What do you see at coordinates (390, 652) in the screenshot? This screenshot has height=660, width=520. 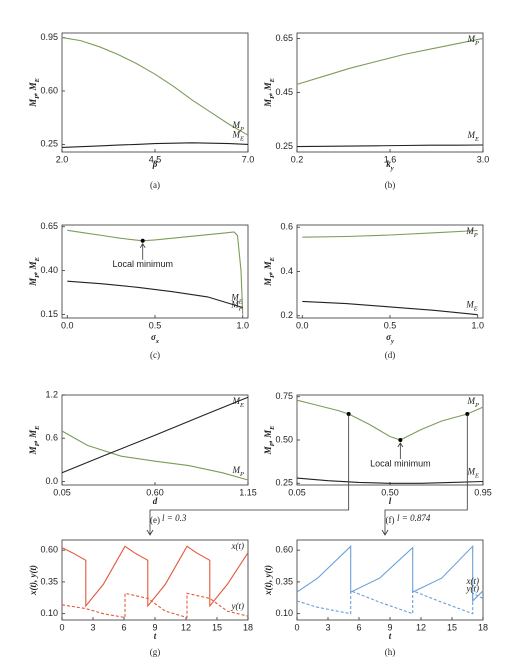 I see `caption: (h)` at bounding box center [390, 652].